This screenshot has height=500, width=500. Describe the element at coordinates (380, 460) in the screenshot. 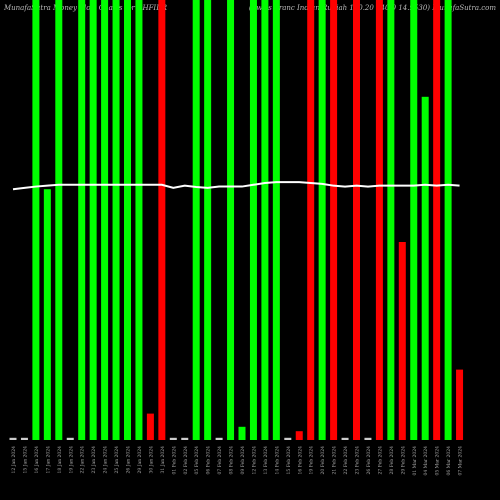

I see `x-tick-label: 27 Feb 2024` at that location.